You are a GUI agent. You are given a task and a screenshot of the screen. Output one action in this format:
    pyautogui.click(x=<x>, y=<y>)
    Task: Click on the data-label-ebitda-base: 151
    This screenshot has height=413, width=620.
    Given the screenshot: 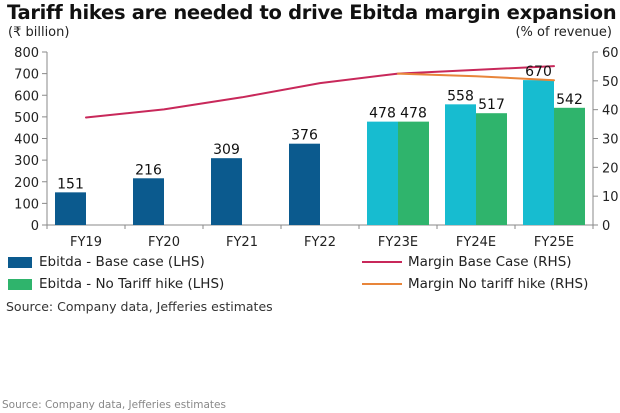 What is the action you would take?
    pyautogui.click(x=70, y=184)
    